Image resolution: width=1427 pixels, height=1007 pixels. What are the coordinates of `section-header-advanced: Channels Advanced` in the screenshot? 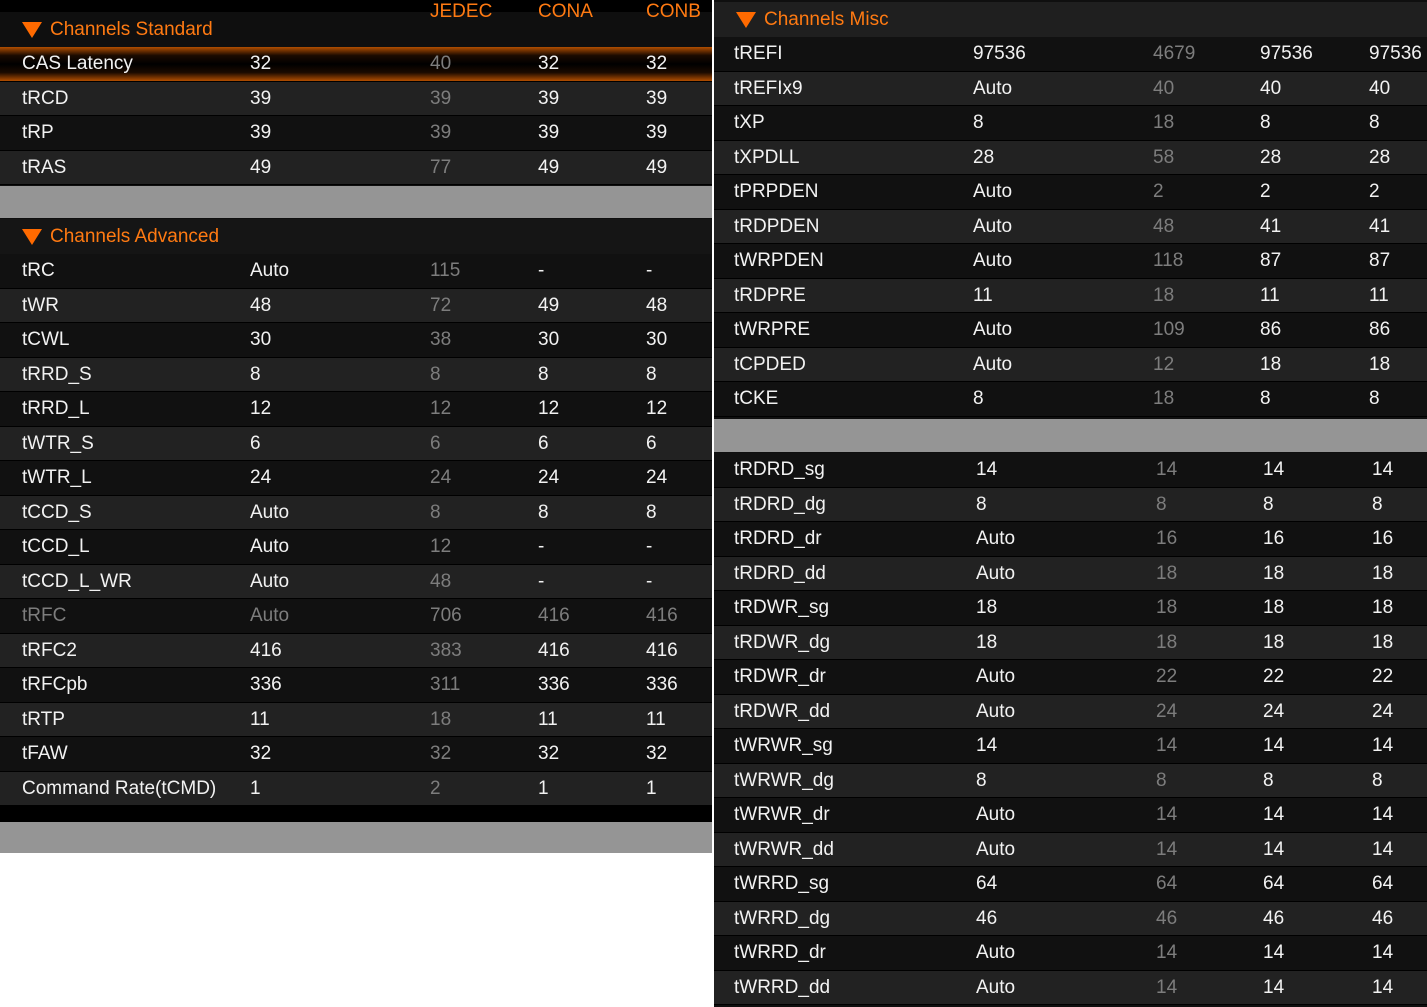 It's located at (356, 236).